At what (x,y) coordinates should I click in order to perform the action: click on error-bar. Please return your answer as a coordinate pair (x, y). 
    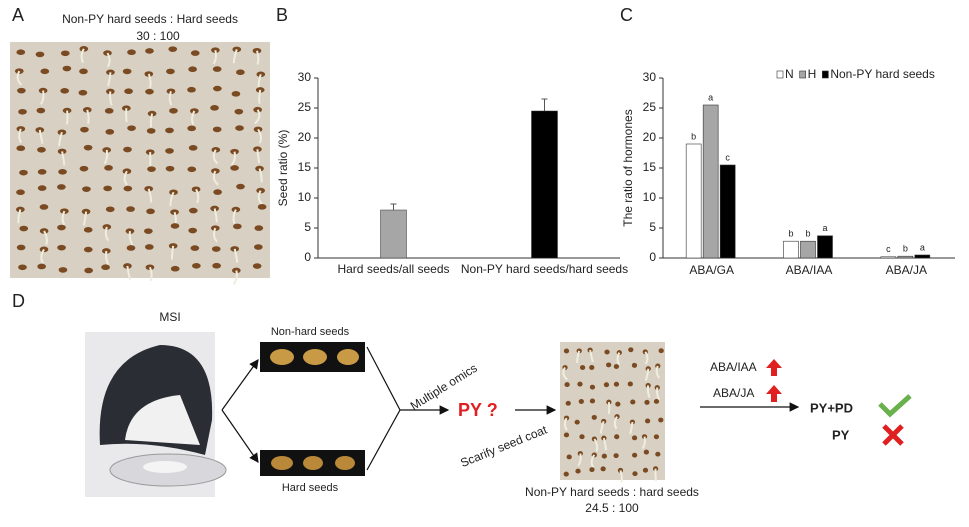
    Looking at the image, I should click on (394, 207).